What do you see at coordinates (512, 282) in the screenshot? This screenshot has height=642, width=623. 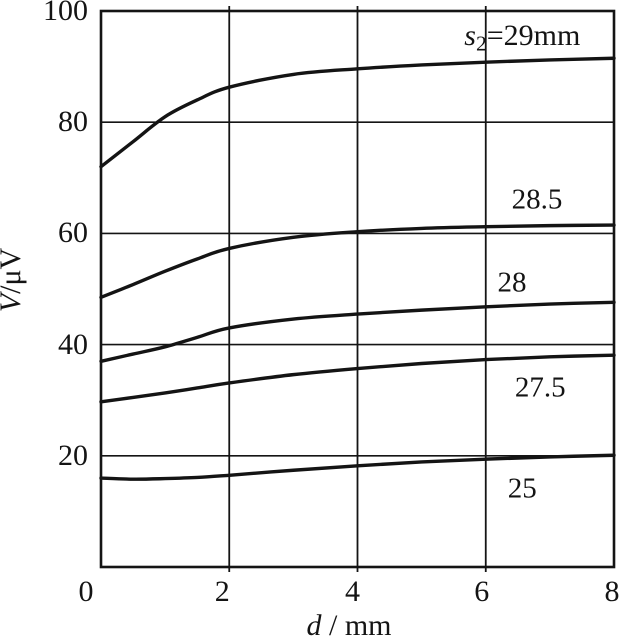 I see `curve-annotation-s2-28-mm: 28` at bounding box center [512, 282].